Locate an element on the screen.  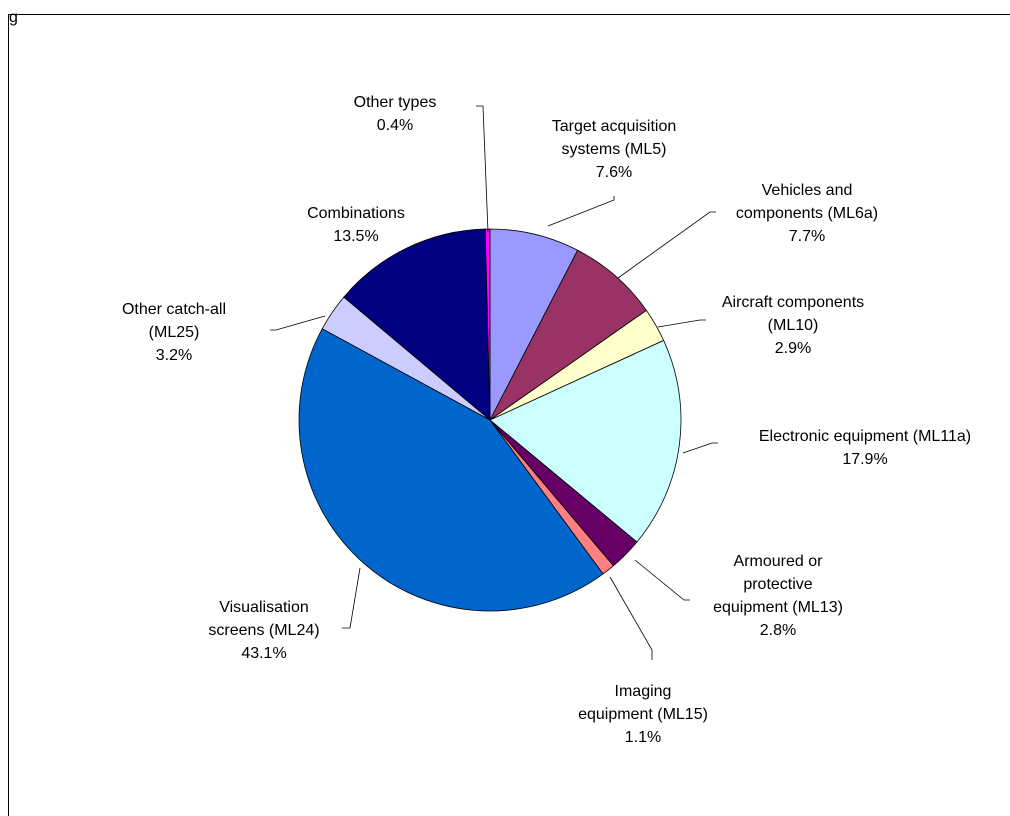
slice-percent-other-catch-all-ml25: 3.2% is located at coordinates (174, 355).